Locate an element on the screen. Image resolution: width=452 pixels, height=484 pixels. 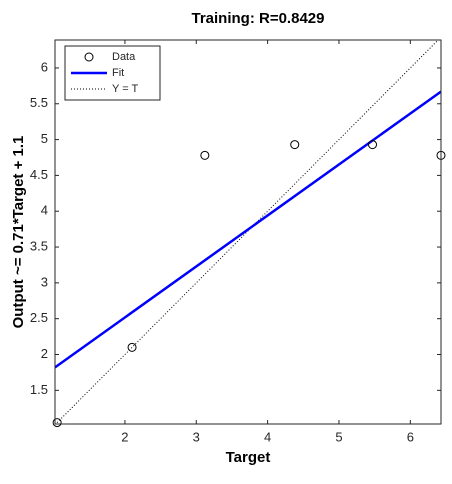
y-tick-label: 5 is located at coordinates (44, 138).